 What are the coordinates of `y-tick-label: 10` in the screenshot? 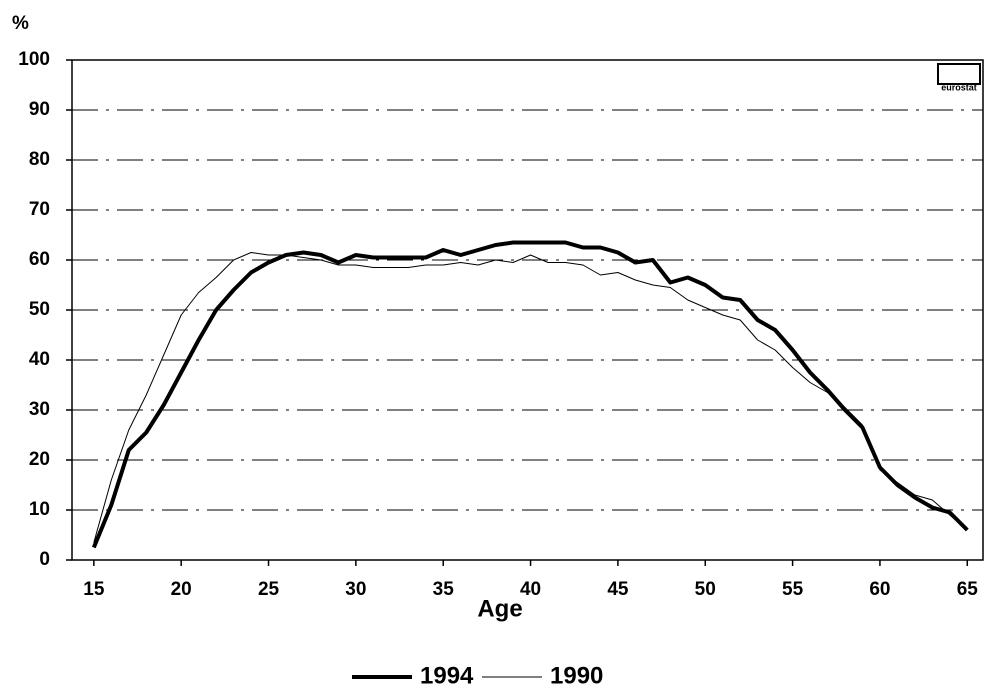 It's located at (39, 509).